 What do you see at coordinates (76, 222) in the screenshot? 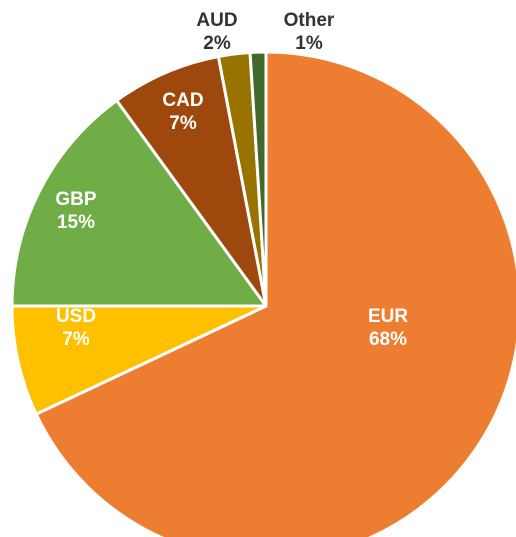
I see `slice-value-gbp: 15%` at bounding box center [76, 222].